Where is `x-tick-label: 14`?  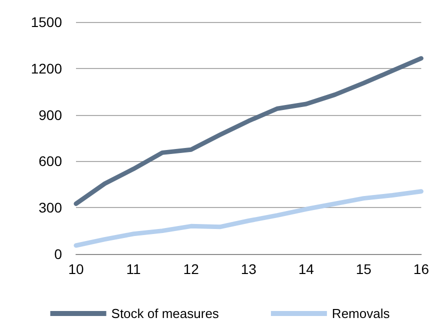
x-tick-label: 14 is located at coordinates (306, 269).